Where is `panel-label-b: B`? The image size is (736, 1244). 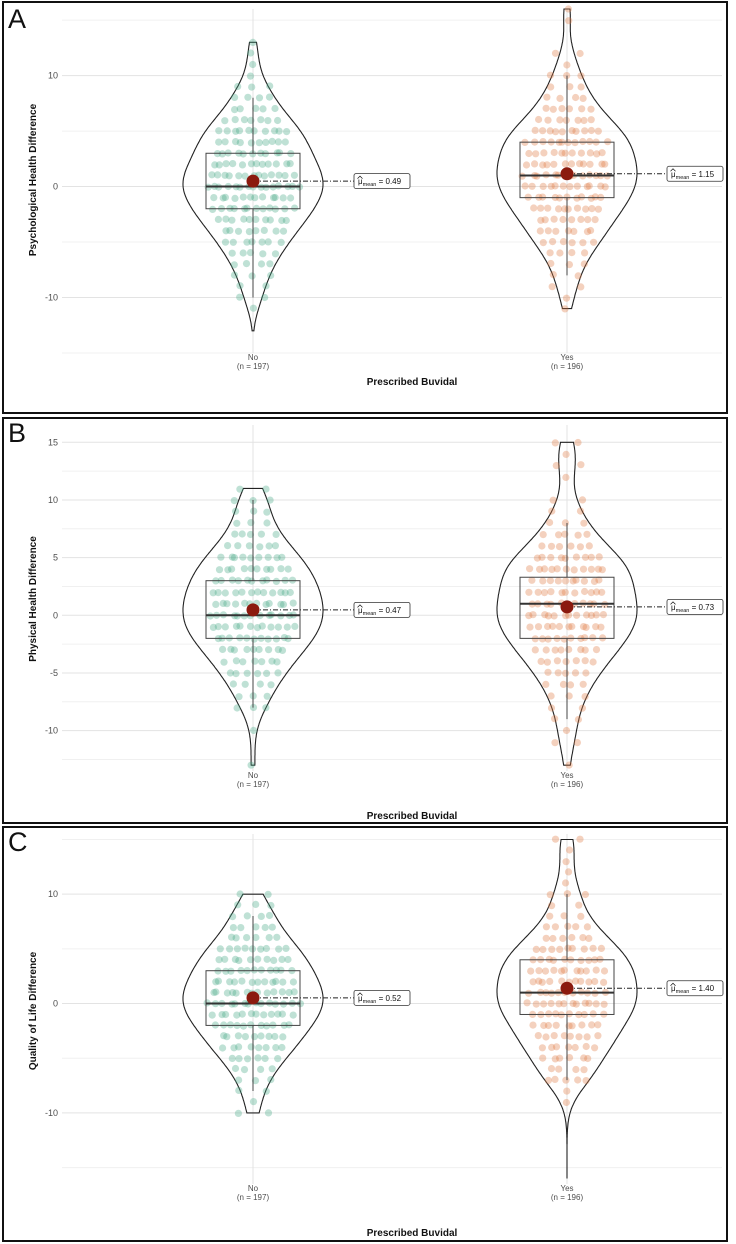
panel-label-b: B is located at coordinates (17, 433).